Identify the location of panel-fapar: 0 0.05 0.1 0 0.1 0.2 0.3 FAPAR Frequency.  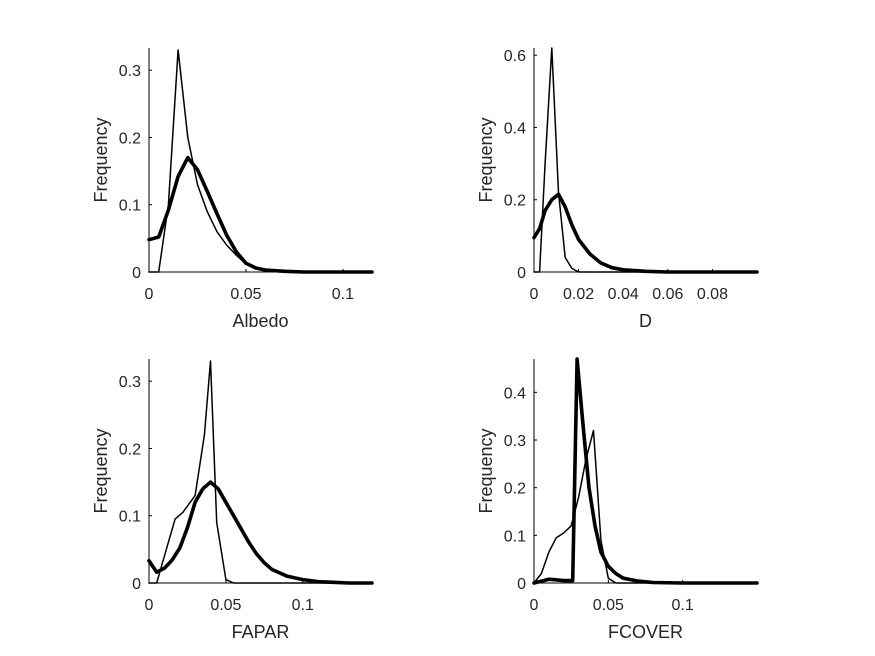
(232, 500).